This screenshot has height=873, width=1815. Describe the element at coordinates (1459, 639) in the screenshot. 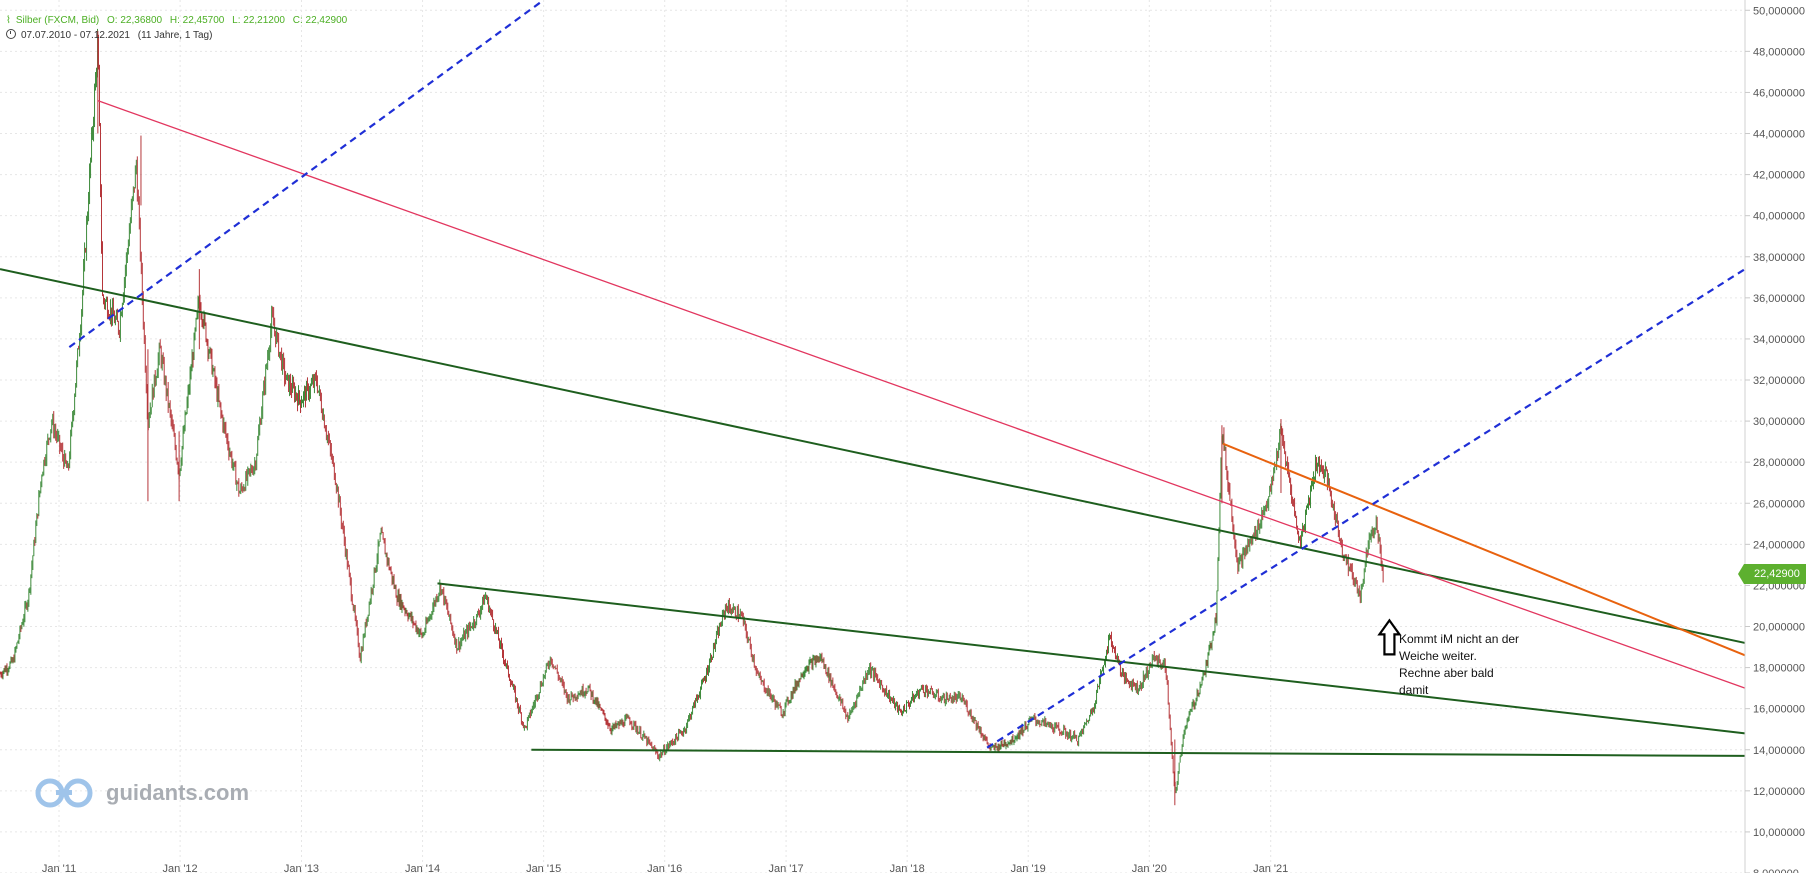

I see `annotation-line: Kommt iM nicht an der` at that location.